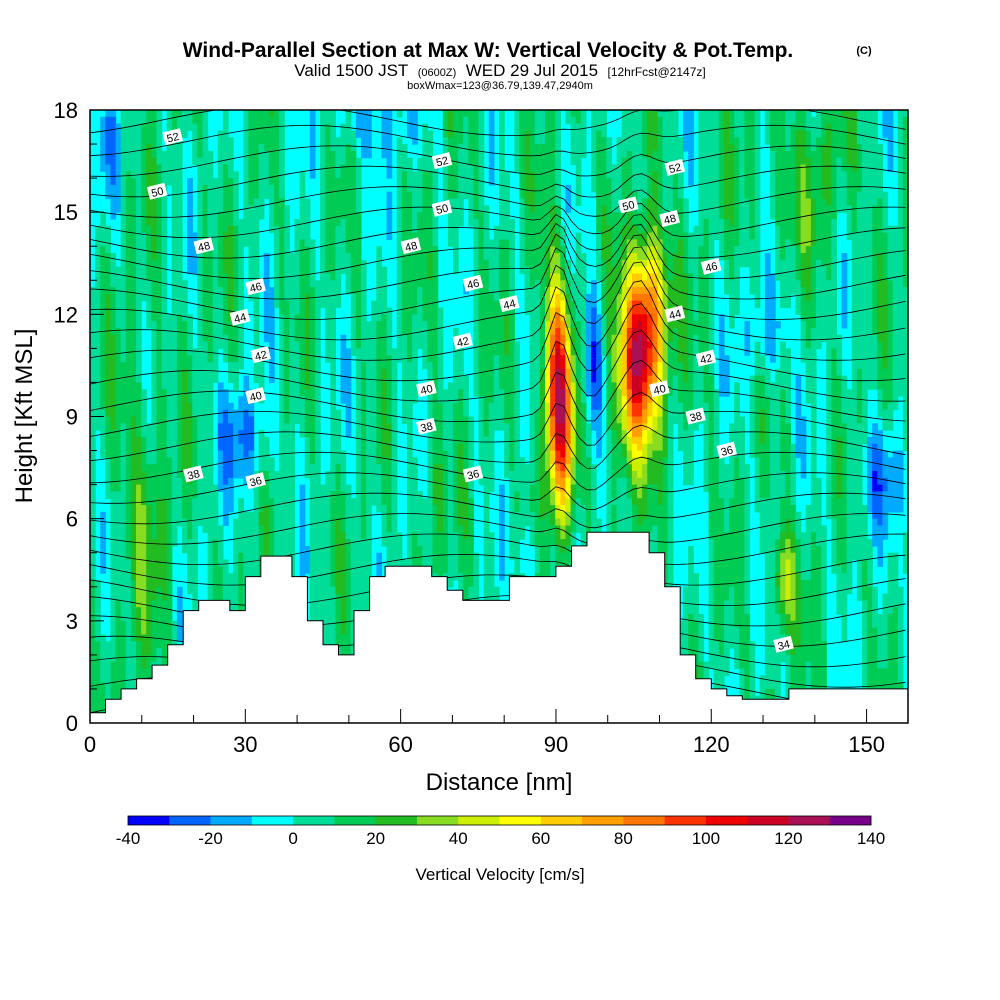 The height and width of the screenshot is (1000, 1000). What do you see at coordinates (66, 314) in the screenshot?
I see `y-tick-label: 12` at bounding box center [66, 314].